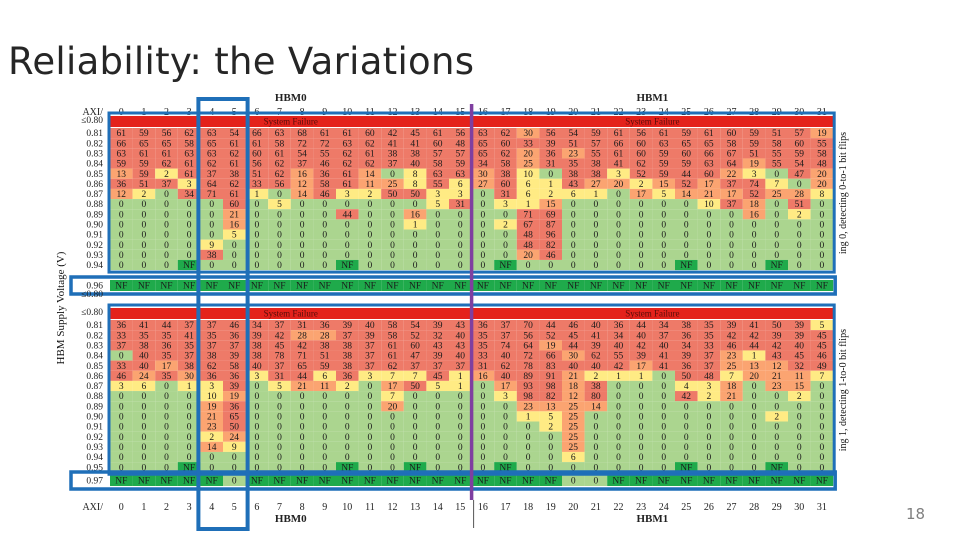 The width and height of the screenshot is (960, 540). Describe the element at coordinates (144, 377) in the screenshot. I see `cell-value: 24` at that location.